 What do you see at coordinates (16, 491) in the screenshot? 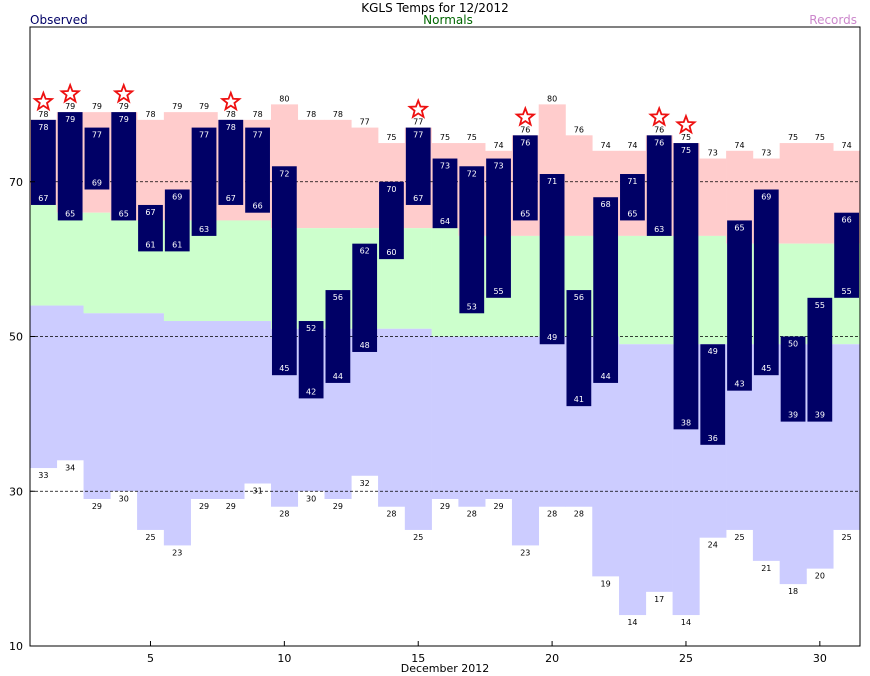
I see `y-tick-label: 30` at bounding box center [16, 491].